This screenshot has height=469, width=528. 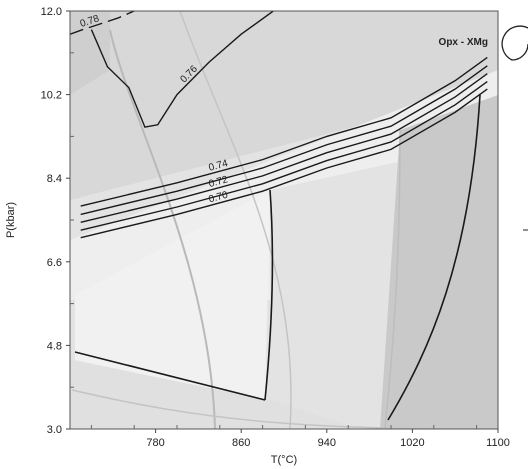 I want to click on contour-label: 0.72, so click(x=219, y=182).